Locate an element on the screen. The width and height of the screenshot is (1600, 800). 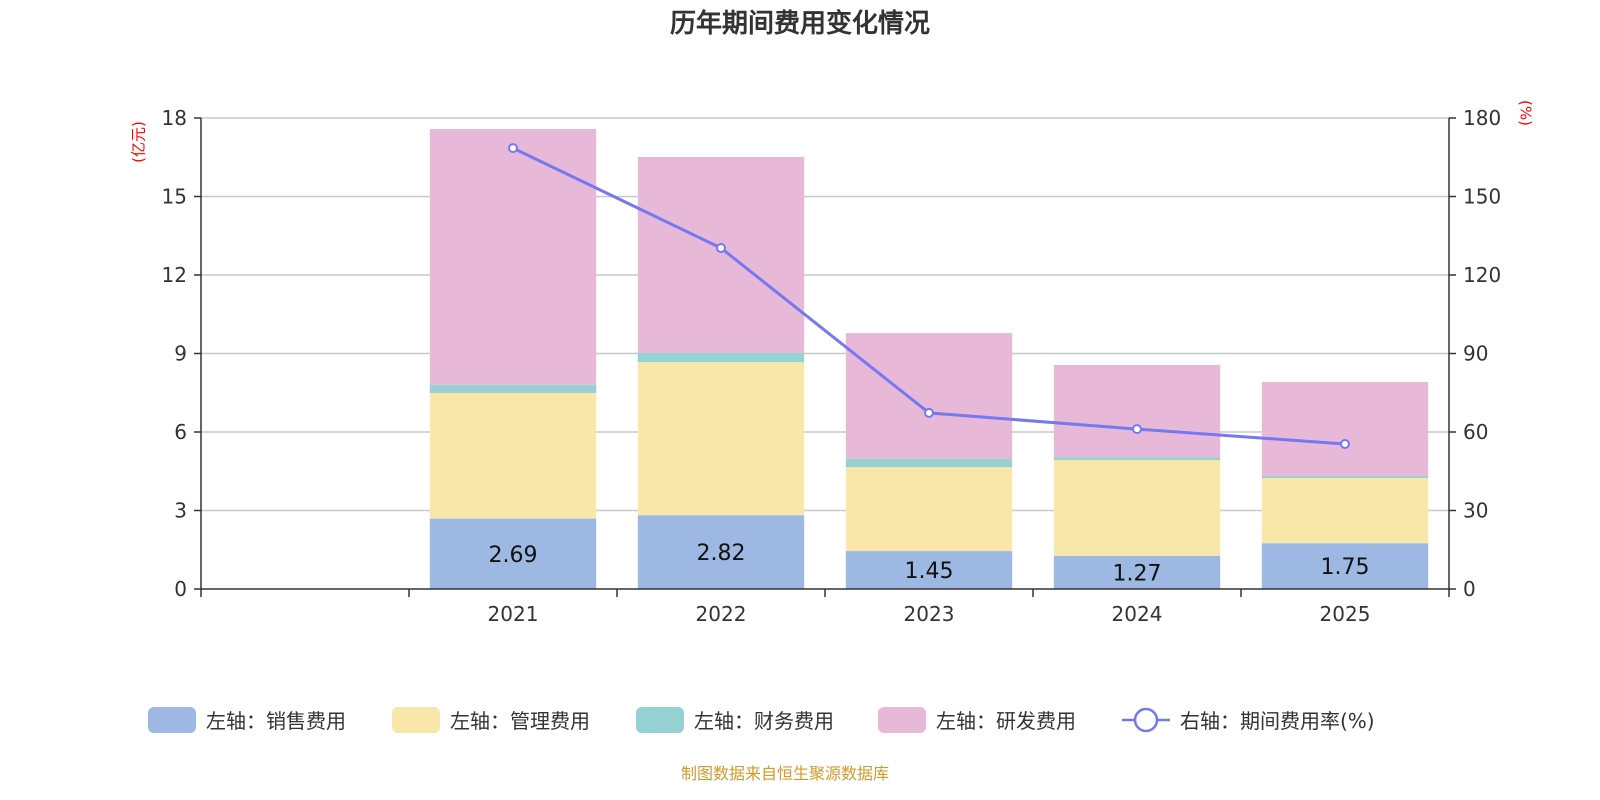
legend-circle-icon is located at coordinates (1146, 720).